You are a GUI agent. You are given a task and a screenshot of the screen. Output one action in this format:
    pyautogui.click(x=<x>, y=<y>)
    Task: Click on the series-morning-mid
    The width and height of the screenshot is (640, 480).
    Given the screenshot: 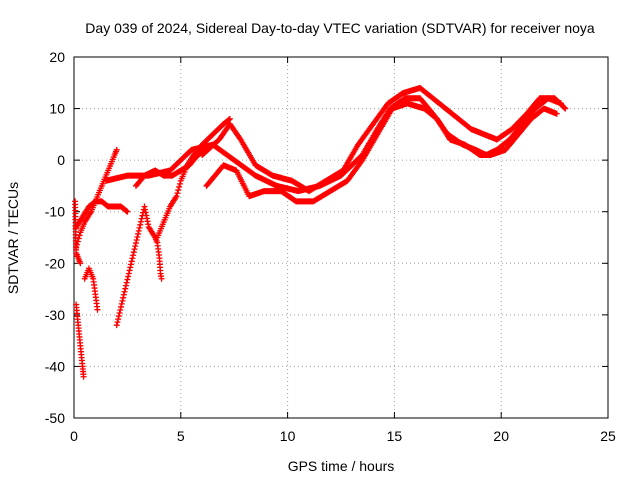 What is the action you would take?
    pyautogui.click(x=102, y=214)
    